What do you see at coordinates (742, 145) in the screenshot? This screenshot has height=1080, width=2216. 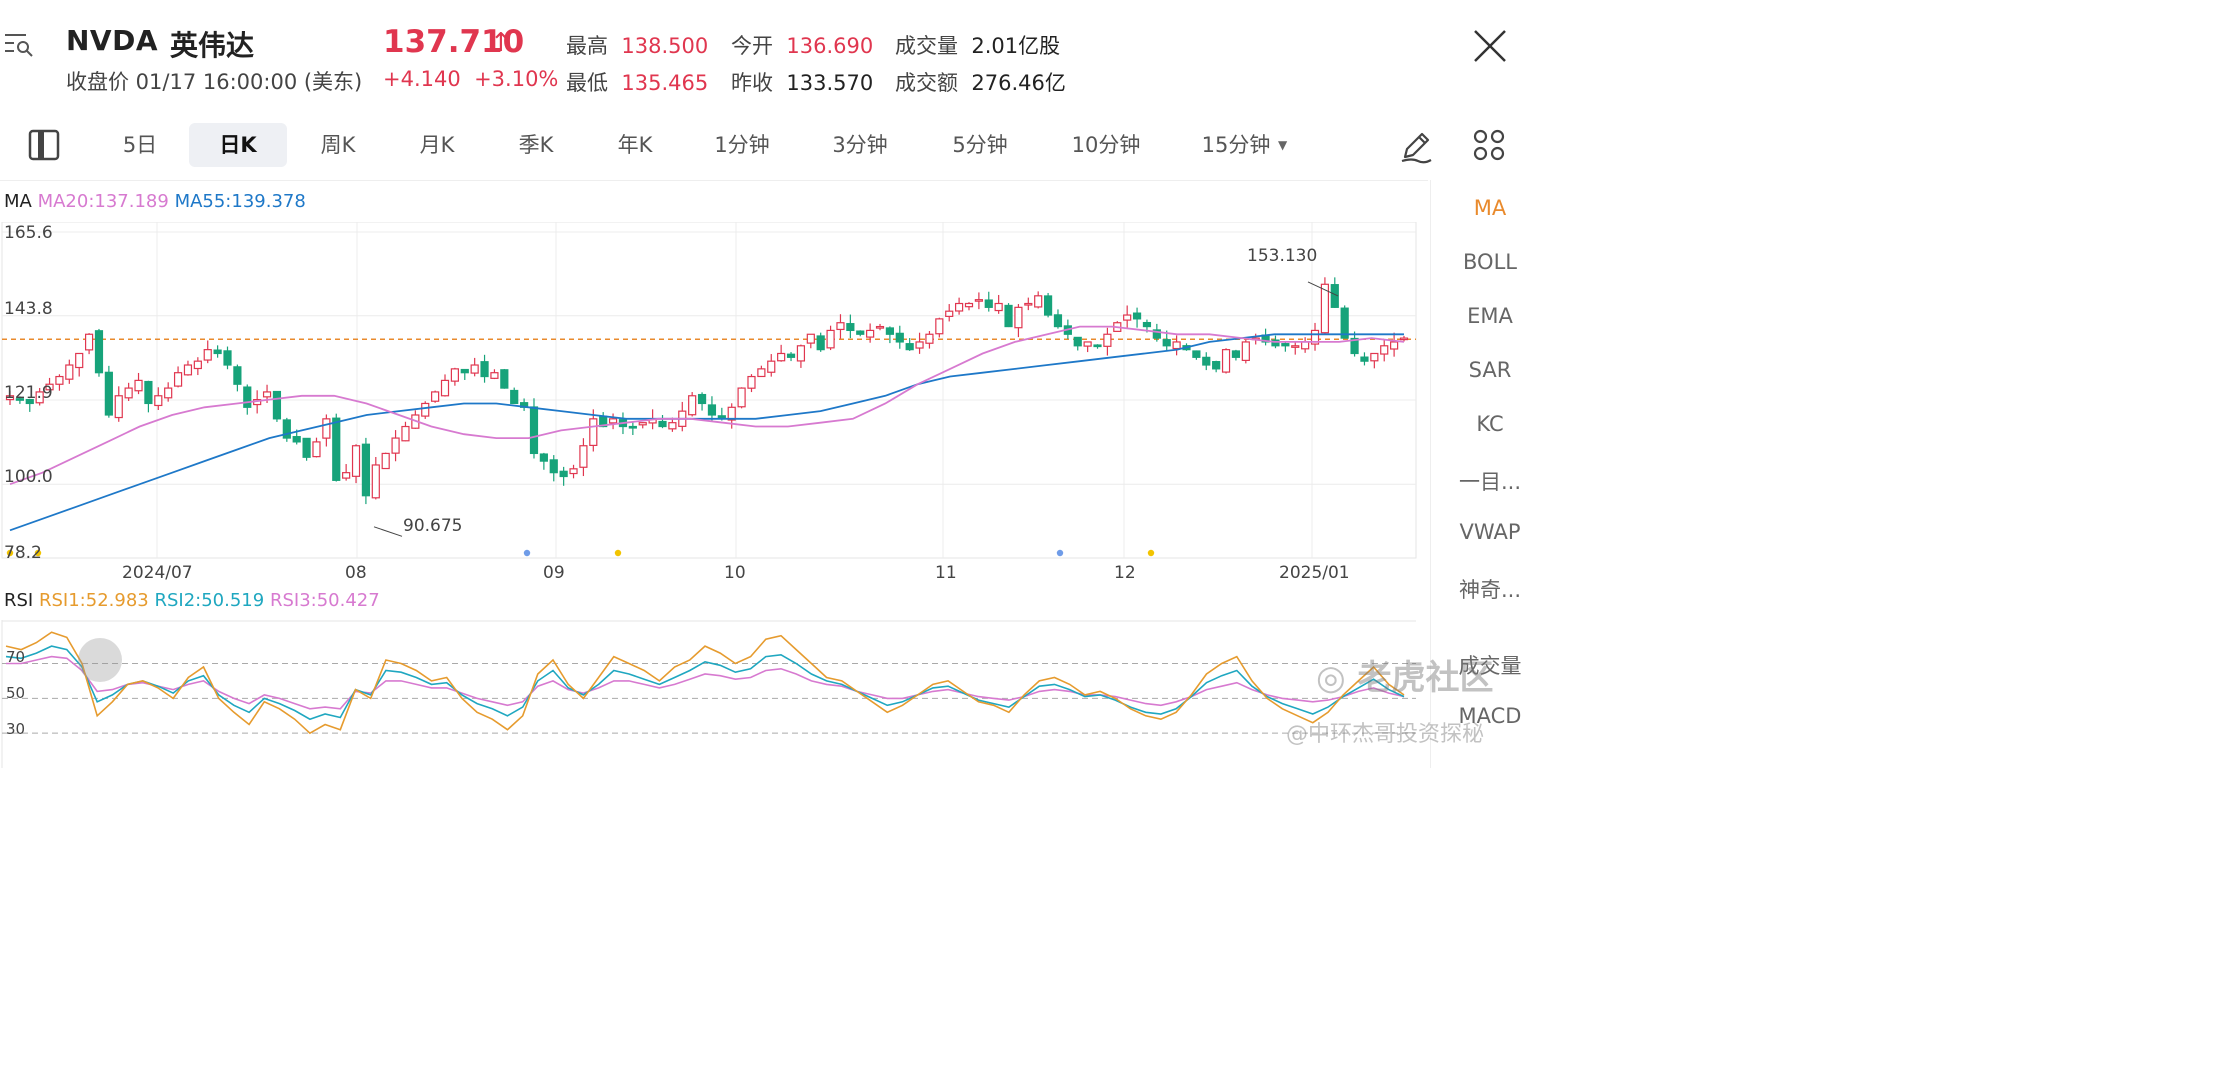 I see `tab-1-min: 1分钟` at bounding box center [742, 145].